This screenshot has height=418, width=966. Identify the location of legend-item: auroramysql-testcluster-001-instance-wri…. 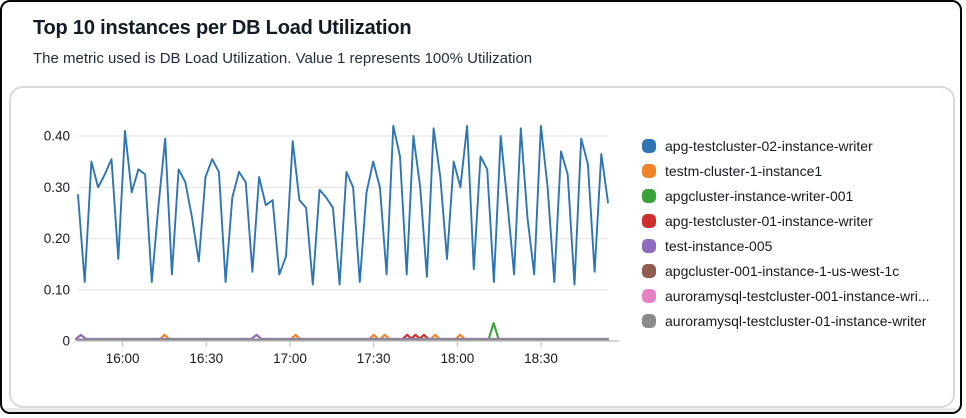
(798, 295).